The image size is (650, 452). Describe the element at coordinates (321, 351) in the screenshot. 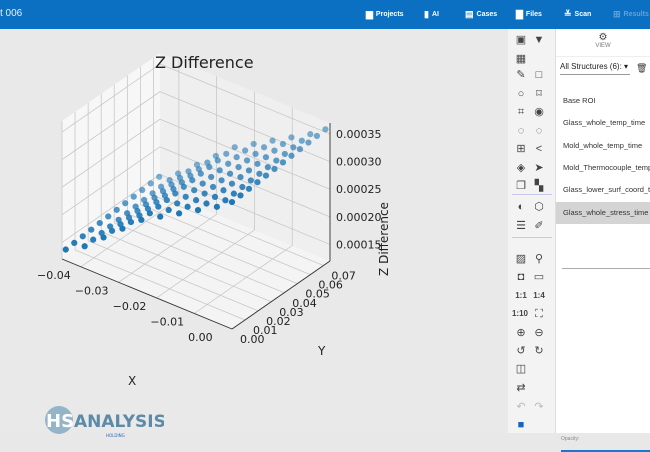

I see `svg-text: Y` at that location.